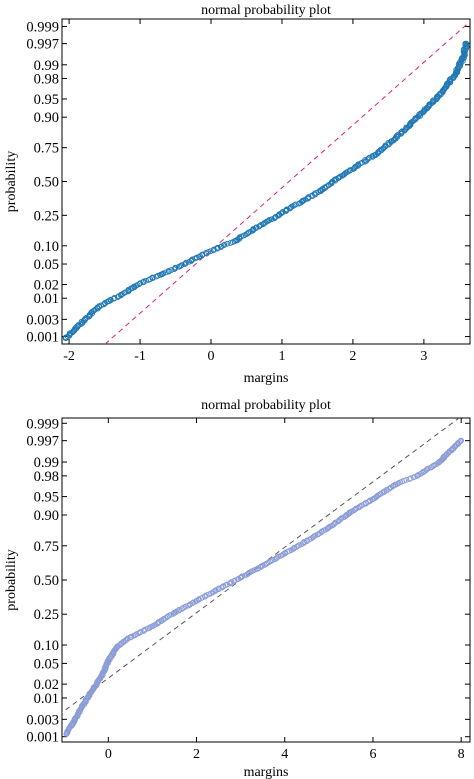  I want to click on y-tick-label: 0.95, so click(46, 498).